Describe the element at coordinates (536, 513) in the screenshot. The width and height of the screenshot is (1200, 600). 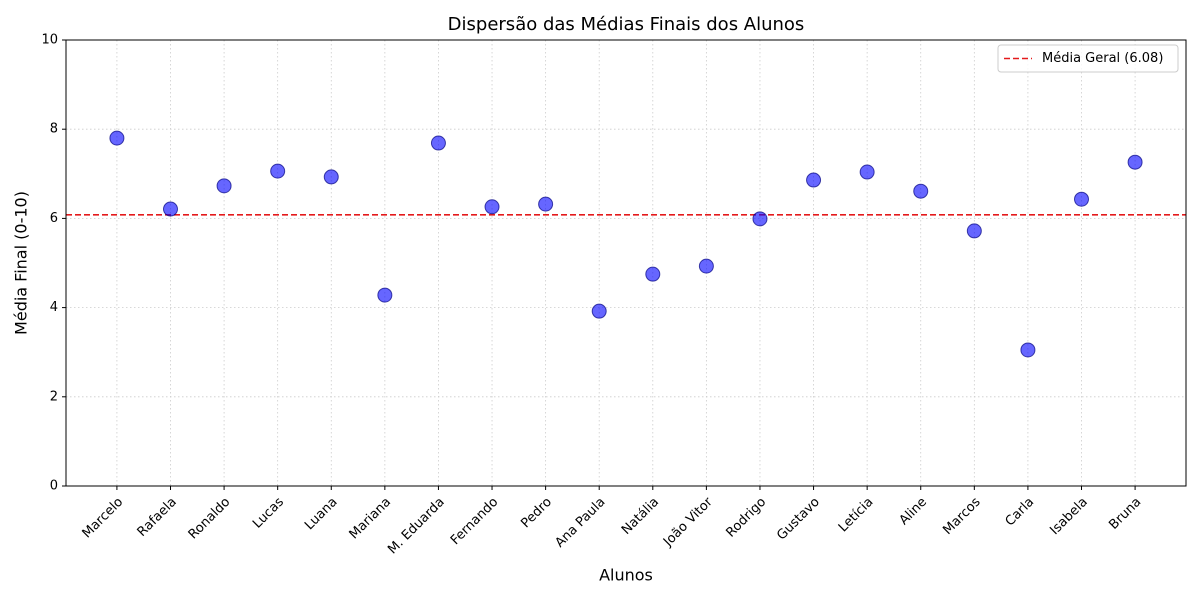
I see `x-tick-label: Pedro` at that location.